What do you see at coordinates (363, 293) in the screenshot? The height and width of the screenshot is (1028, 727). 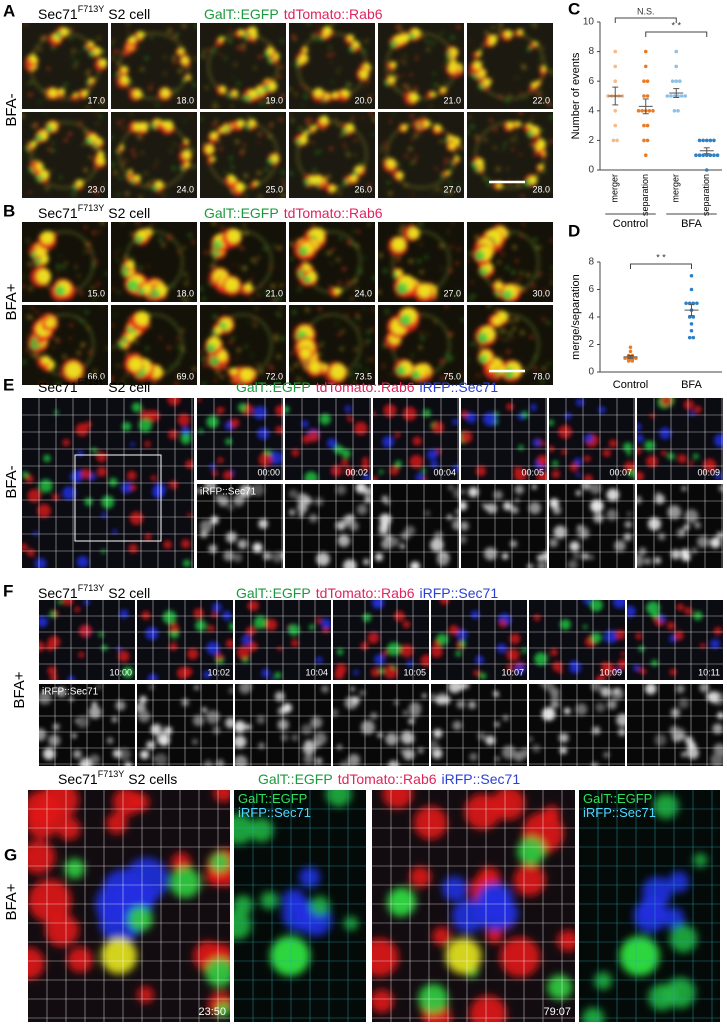 I see `timestamp: 24.0` at bounding box center [363, 293].